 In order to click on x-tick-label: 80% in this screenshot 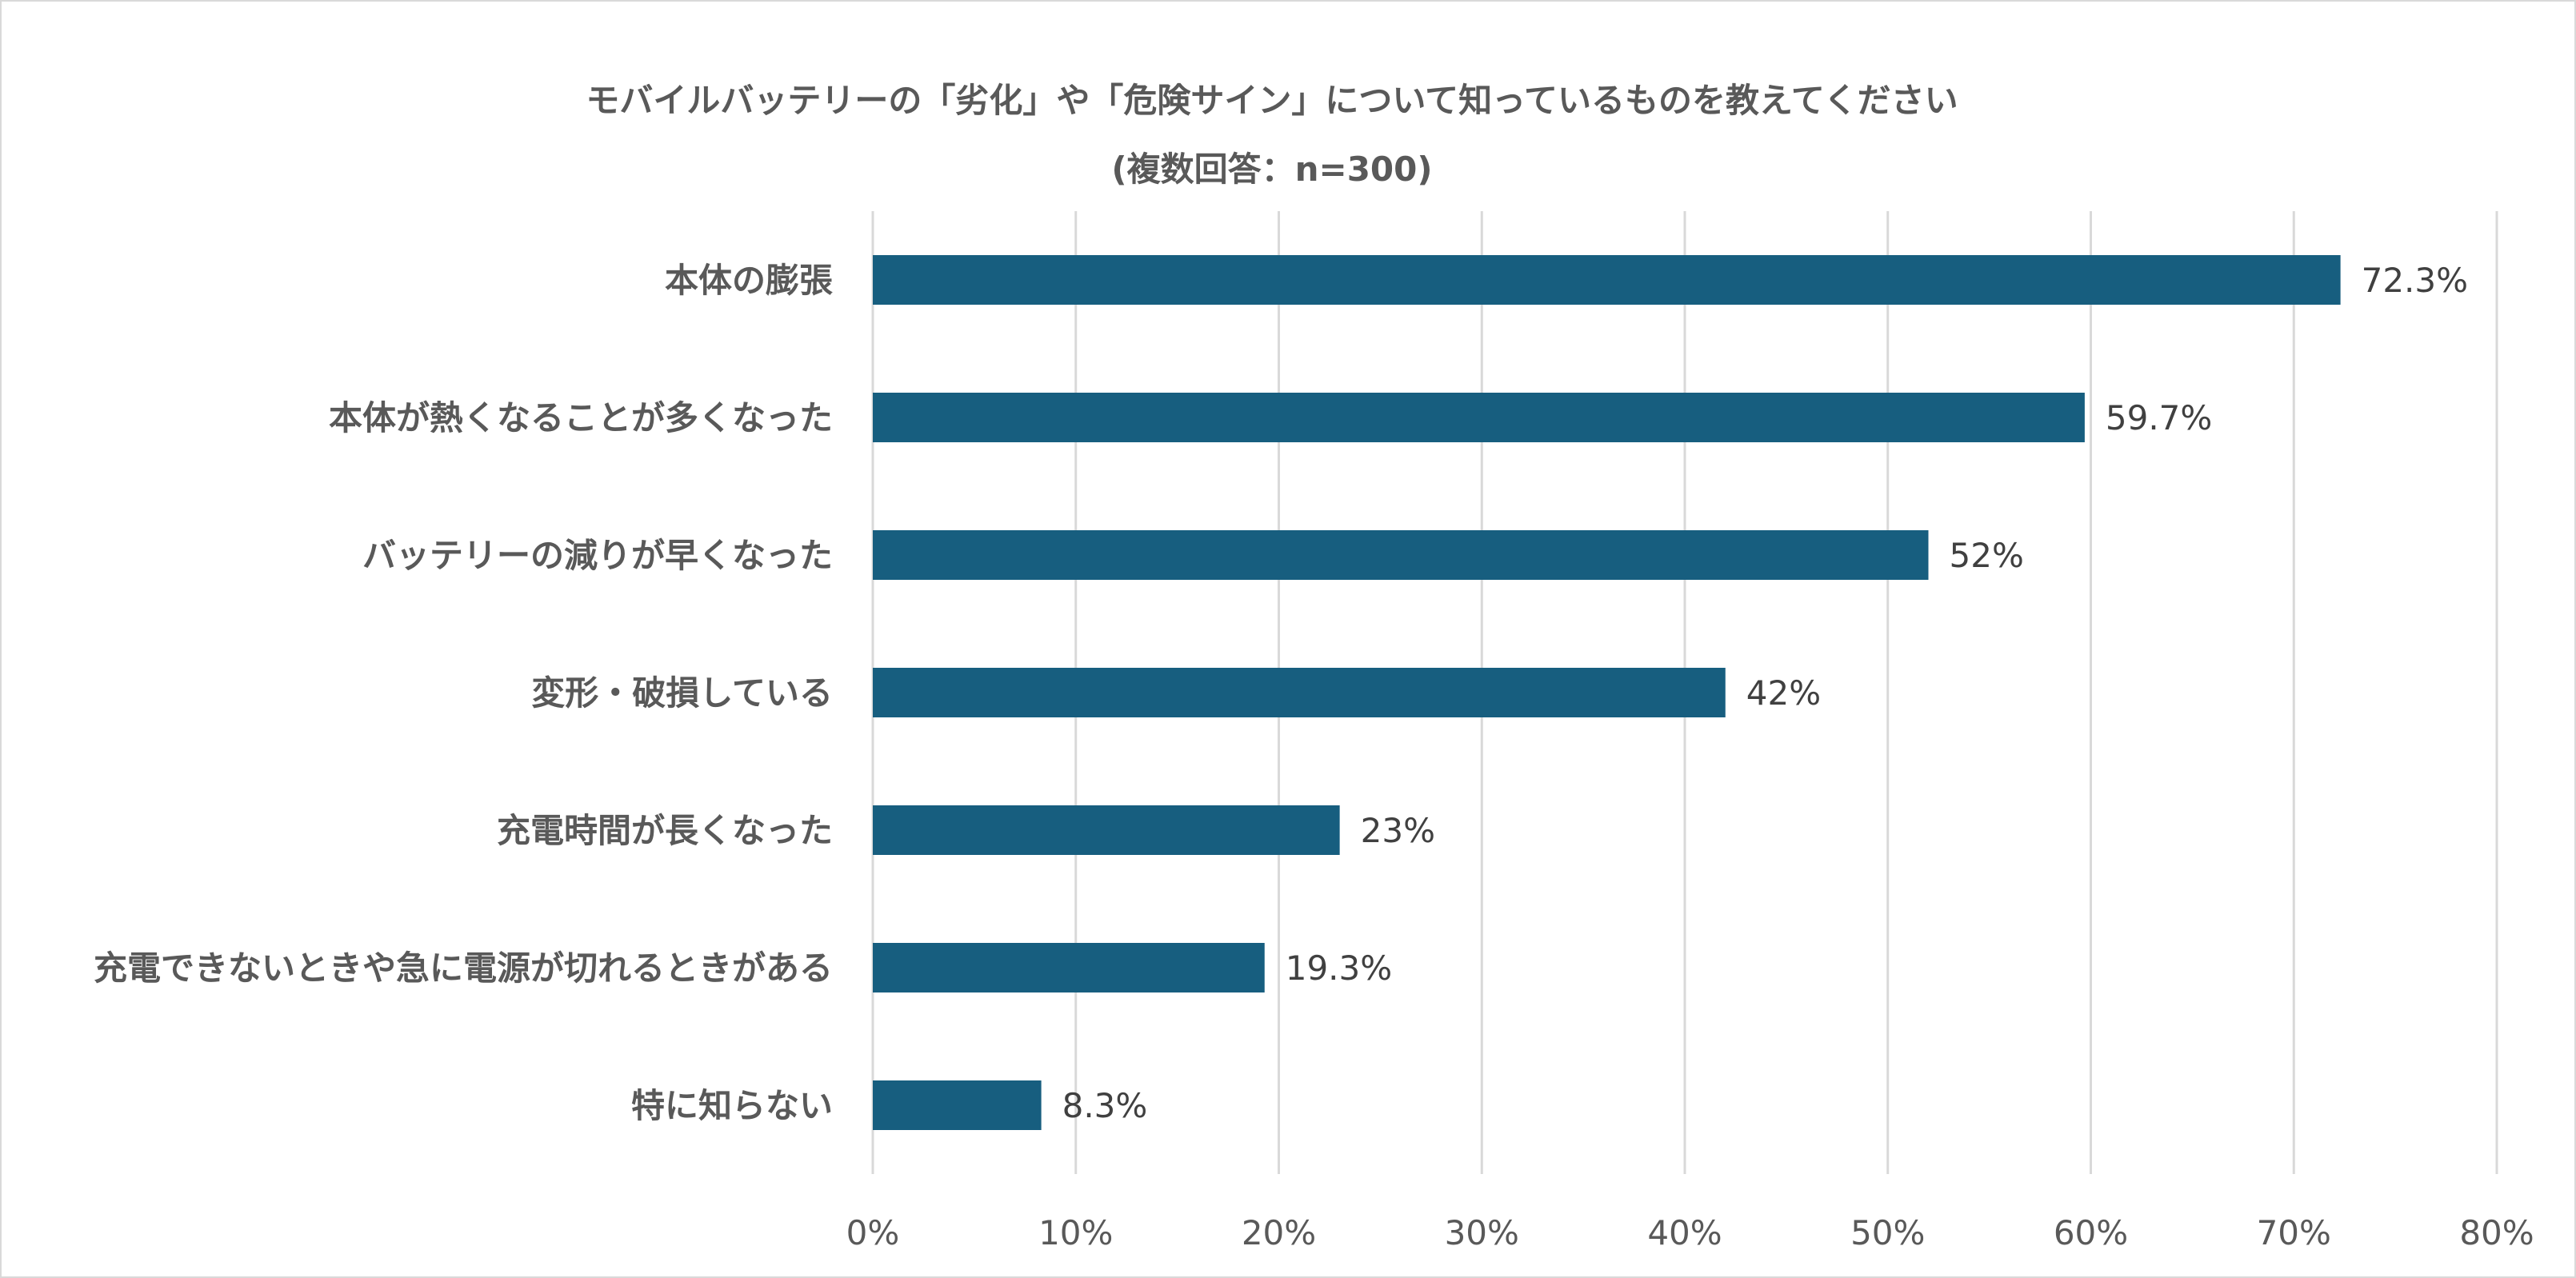, I will do `click(2496, 1232)`.